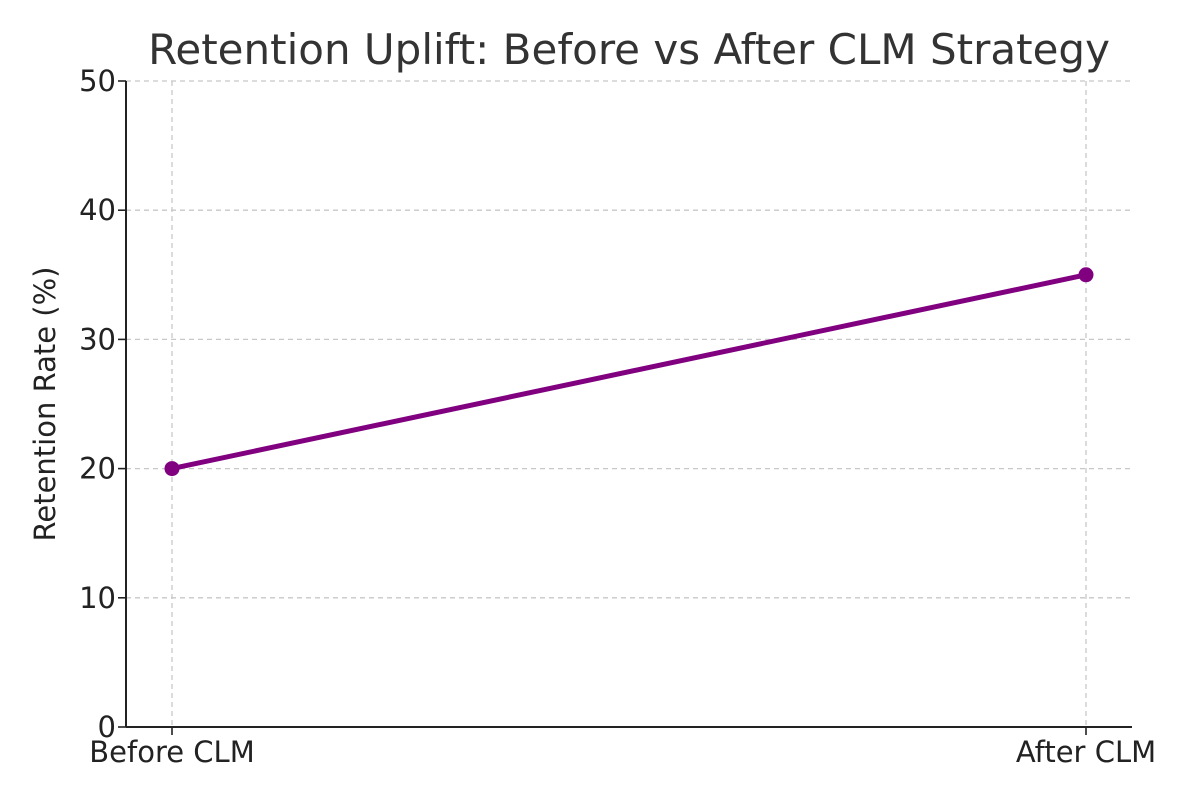 Image resolution: width=1200 pixels, height=800 pixels. Describe the element at coordinates (171, 752) in the screenshot. I see `x-tick-label-0: Before CLM` at that location.